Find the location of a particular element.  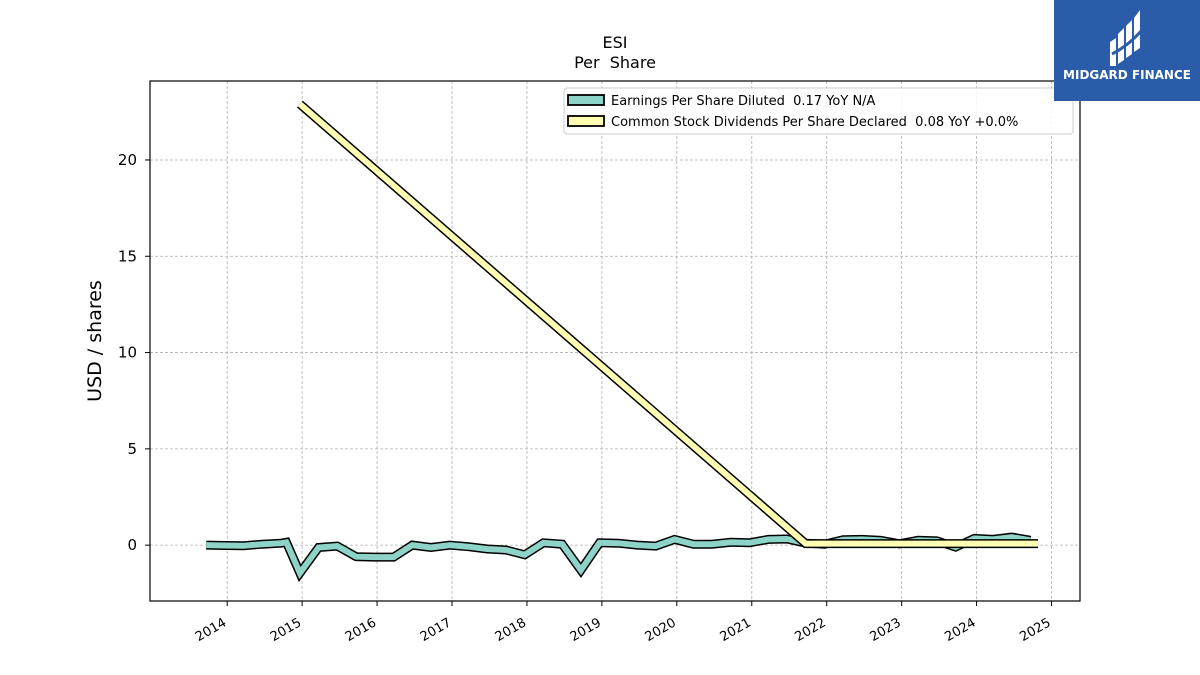

brand-name: MIDGARD FINANCE is located at coordinates (1127, 75).